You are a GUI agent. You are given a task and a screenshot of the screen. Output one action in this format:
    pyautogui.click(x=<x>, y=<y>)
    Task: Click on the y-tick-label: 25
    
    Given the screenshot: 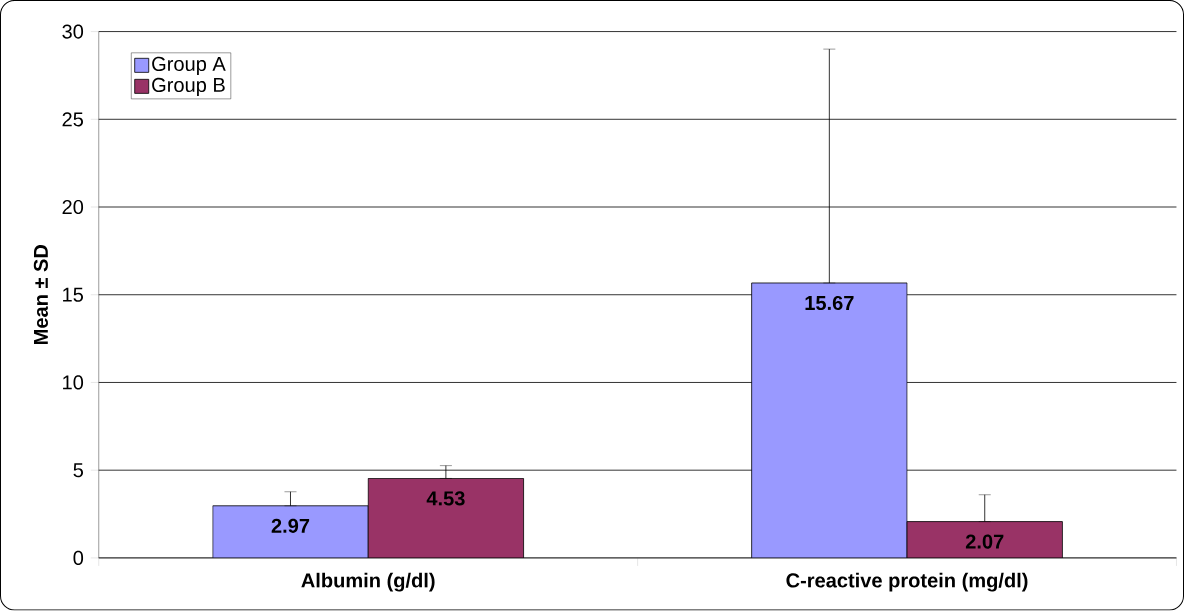 What is the action you would take?
    pyautogui.click(x=73, y=119)
    